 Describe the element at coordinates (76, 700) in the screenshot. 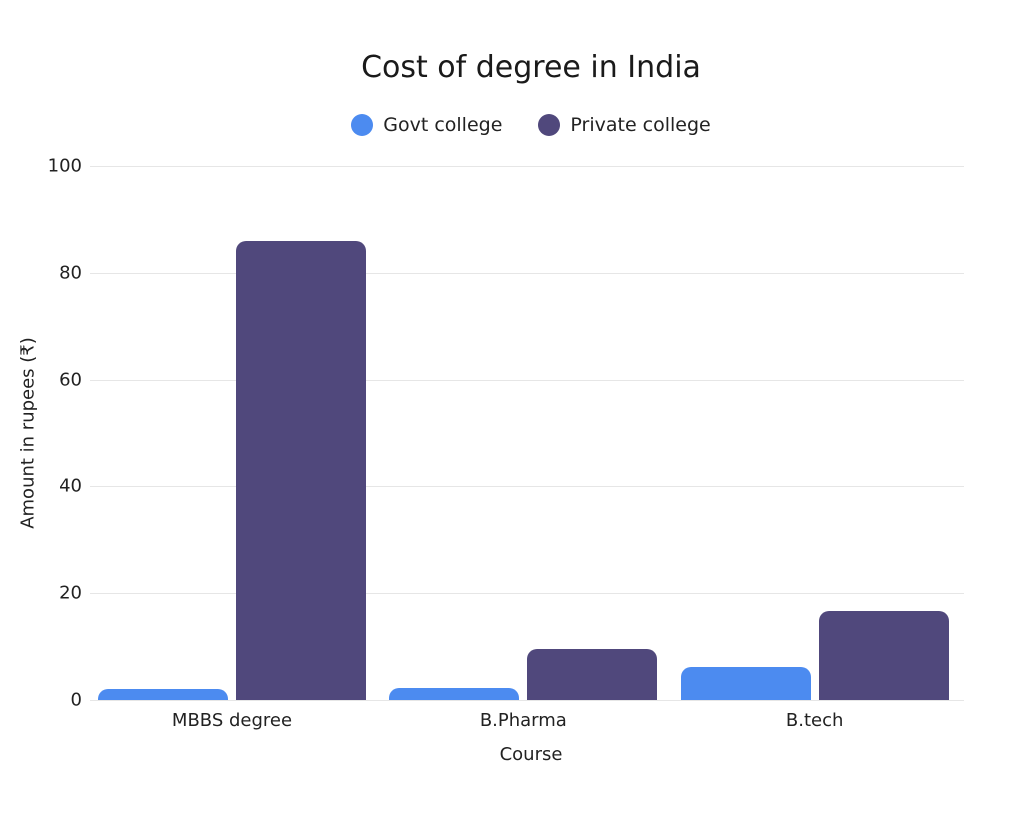

I see `y-tick-label: 0` at that location.